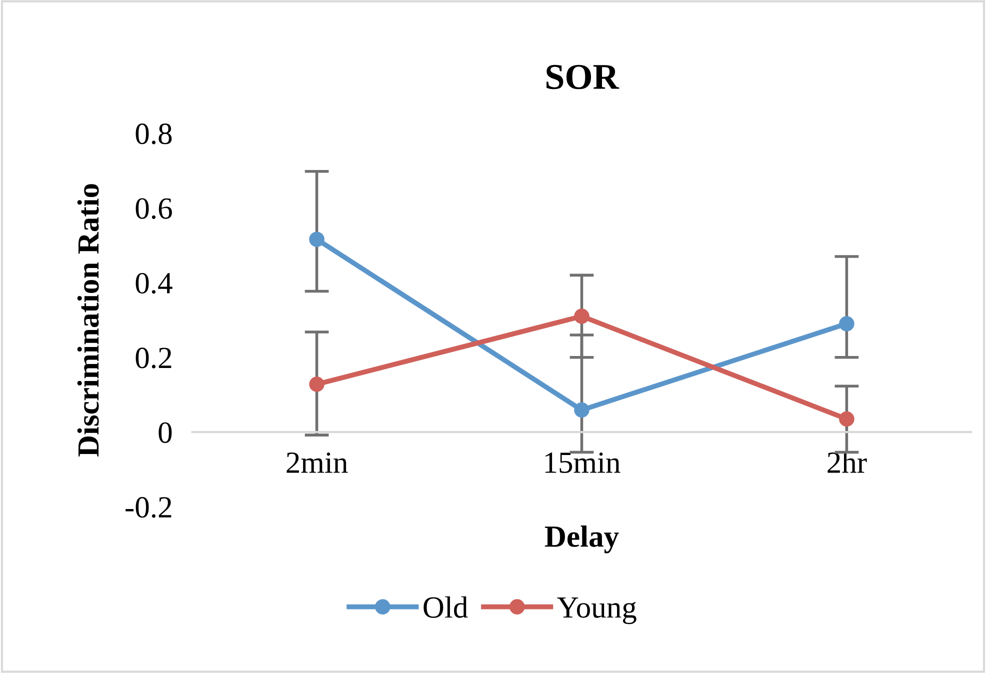 The height and width of the screenshot is (673, 986). What do you see at coordinates (847, 462) in the screenshot?
I see `x-tick-label: 2hr` at bounding box center [847, 462].